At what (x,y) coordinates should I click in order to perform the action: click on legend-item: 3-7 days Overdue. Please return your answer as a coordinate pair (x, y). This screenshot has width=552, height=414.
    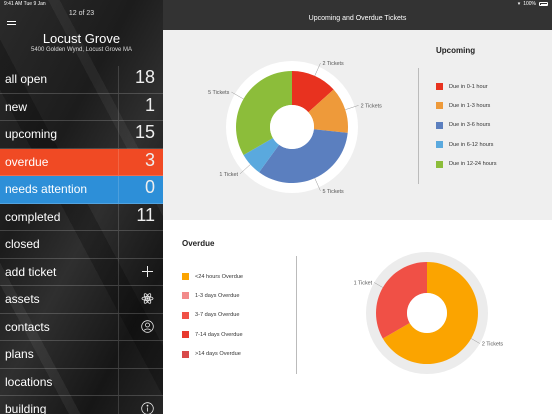
    Looking at the image, I should click on (237, 320).